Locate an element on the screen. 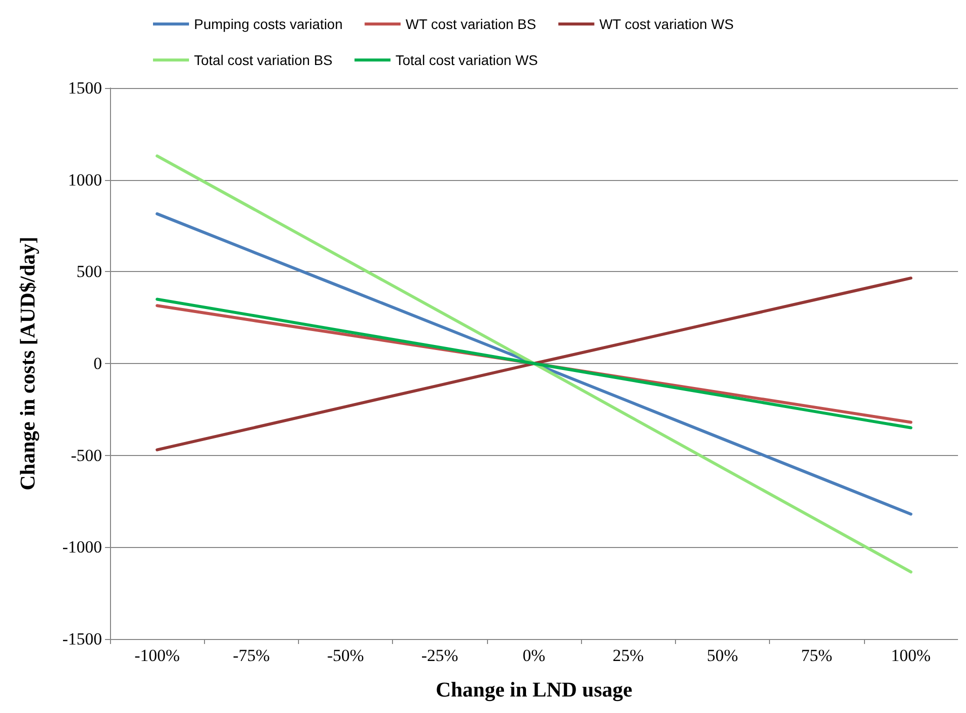 This screenshot has height=713, width=966. x-tick-label: -50% is located at coordinates (345, 655).